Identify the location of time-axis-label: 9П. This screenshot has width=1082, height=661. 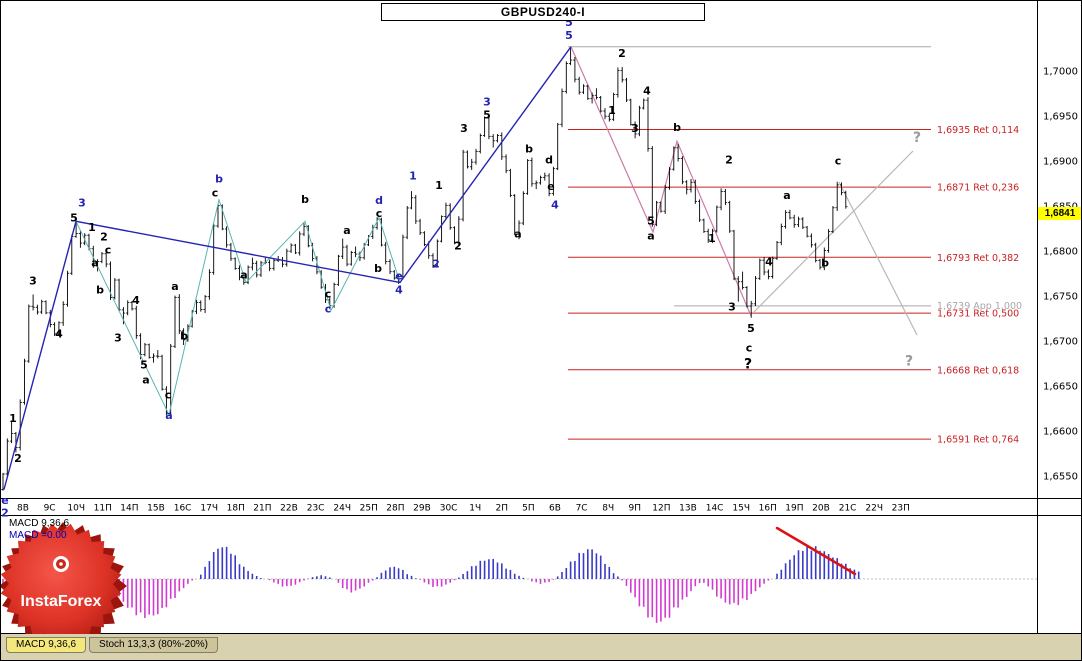
(635, 509).